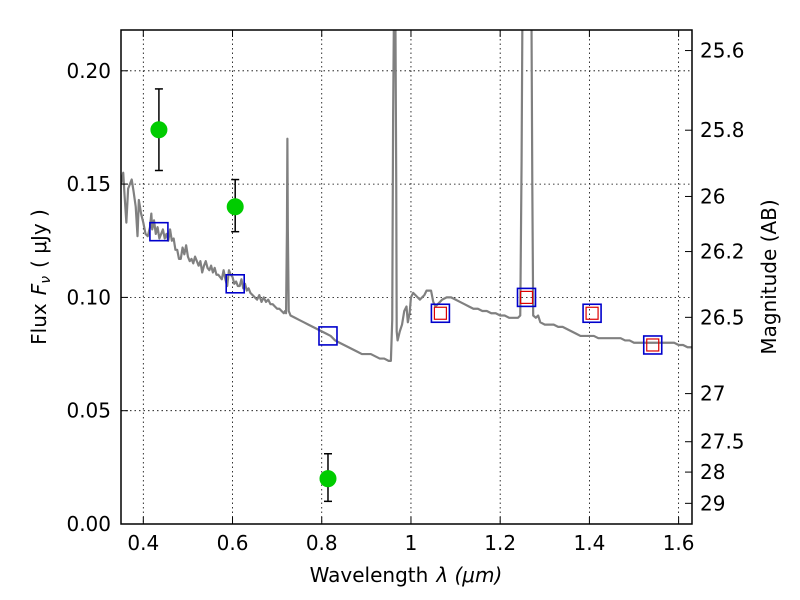  Describe the element at coordinates (39, 324) in the screenshot. I see `y-axis-label: Flux` at that location.